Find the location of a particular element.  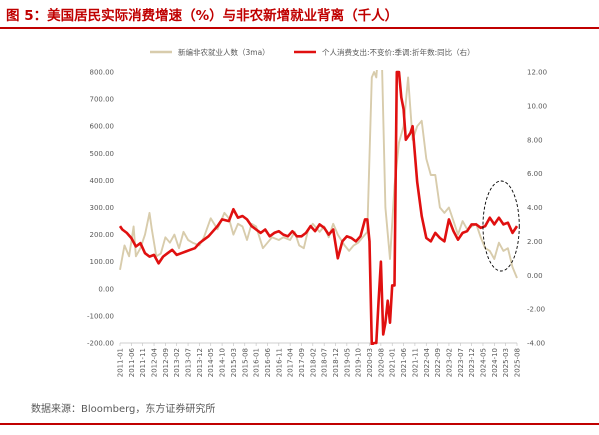

x-tick-label: 2011-11 is located at coordinates (143, 362).